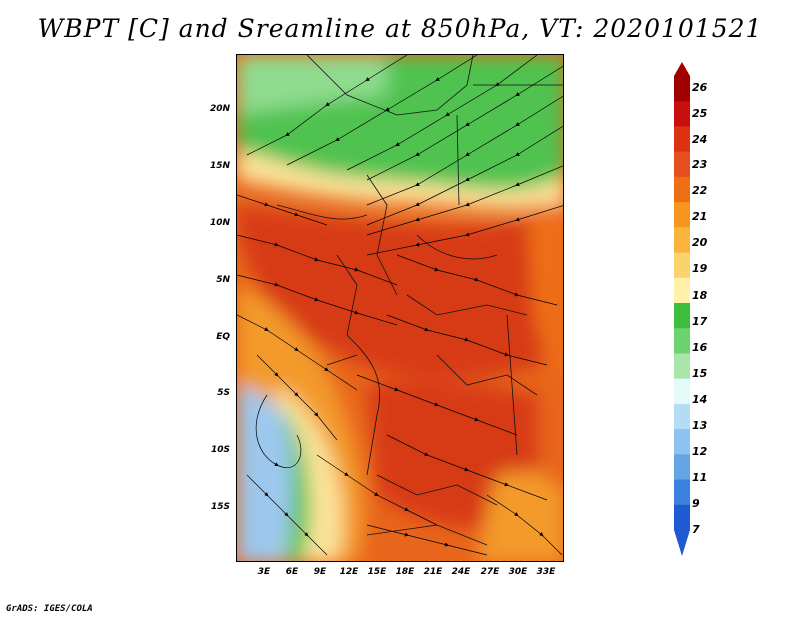 The image size is (800, 618). Describe the element at coordinates (700, 373) in the screenshot. I see `colorbar-label: 15` at that location.